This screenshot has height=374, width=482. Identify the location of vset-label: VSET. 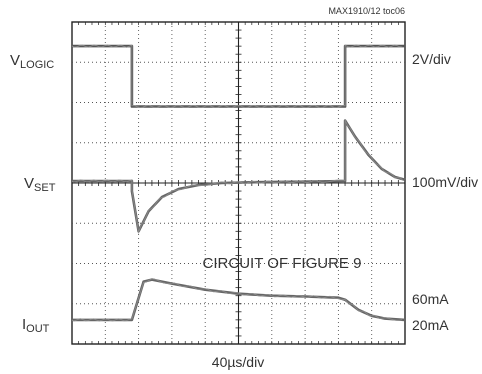
(40, 184).